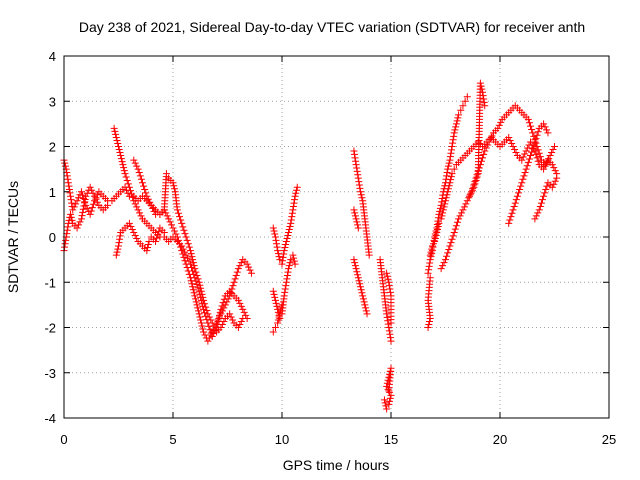  I want to click on y-tick-label: 4, so click(52, 56).